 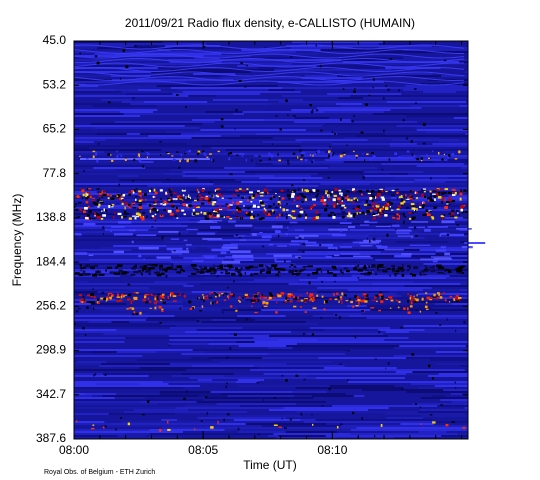 What do you see at coordinates (268, 51) in the screenshot?
I see `spectrogram-streak` at bounding box center [268, 51].